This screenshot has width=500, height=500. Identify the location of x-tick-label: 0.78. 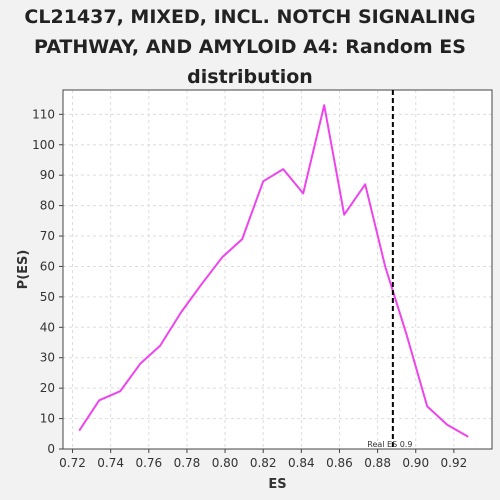
(187, 463).